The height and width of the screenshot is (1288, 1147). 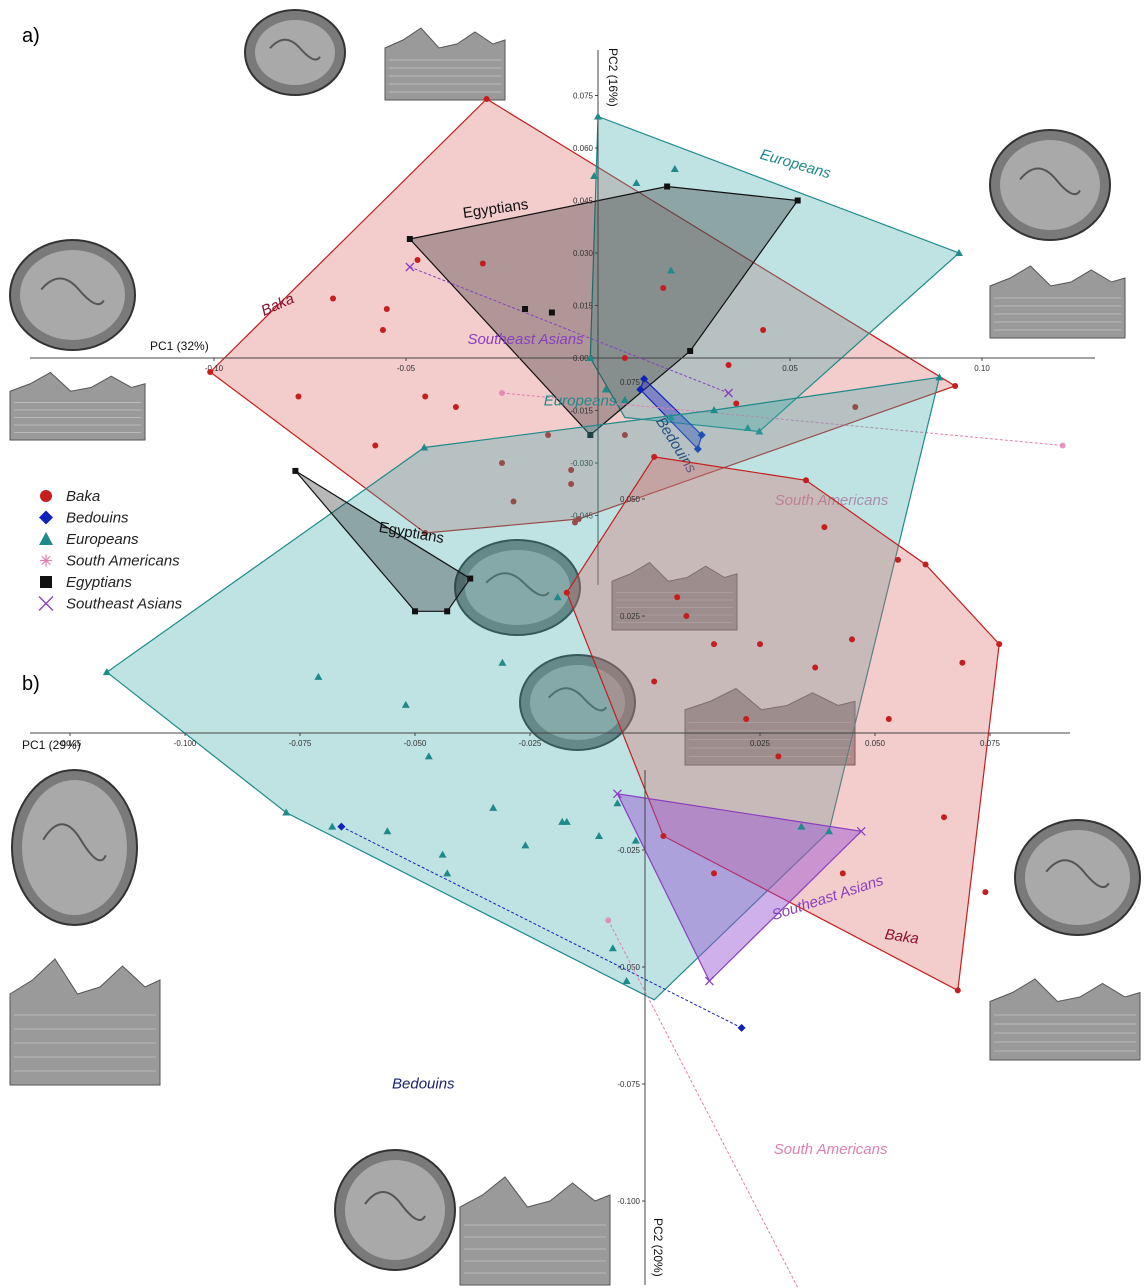 I want to click on legend-marker-europeans, so click(x=46, y=538).